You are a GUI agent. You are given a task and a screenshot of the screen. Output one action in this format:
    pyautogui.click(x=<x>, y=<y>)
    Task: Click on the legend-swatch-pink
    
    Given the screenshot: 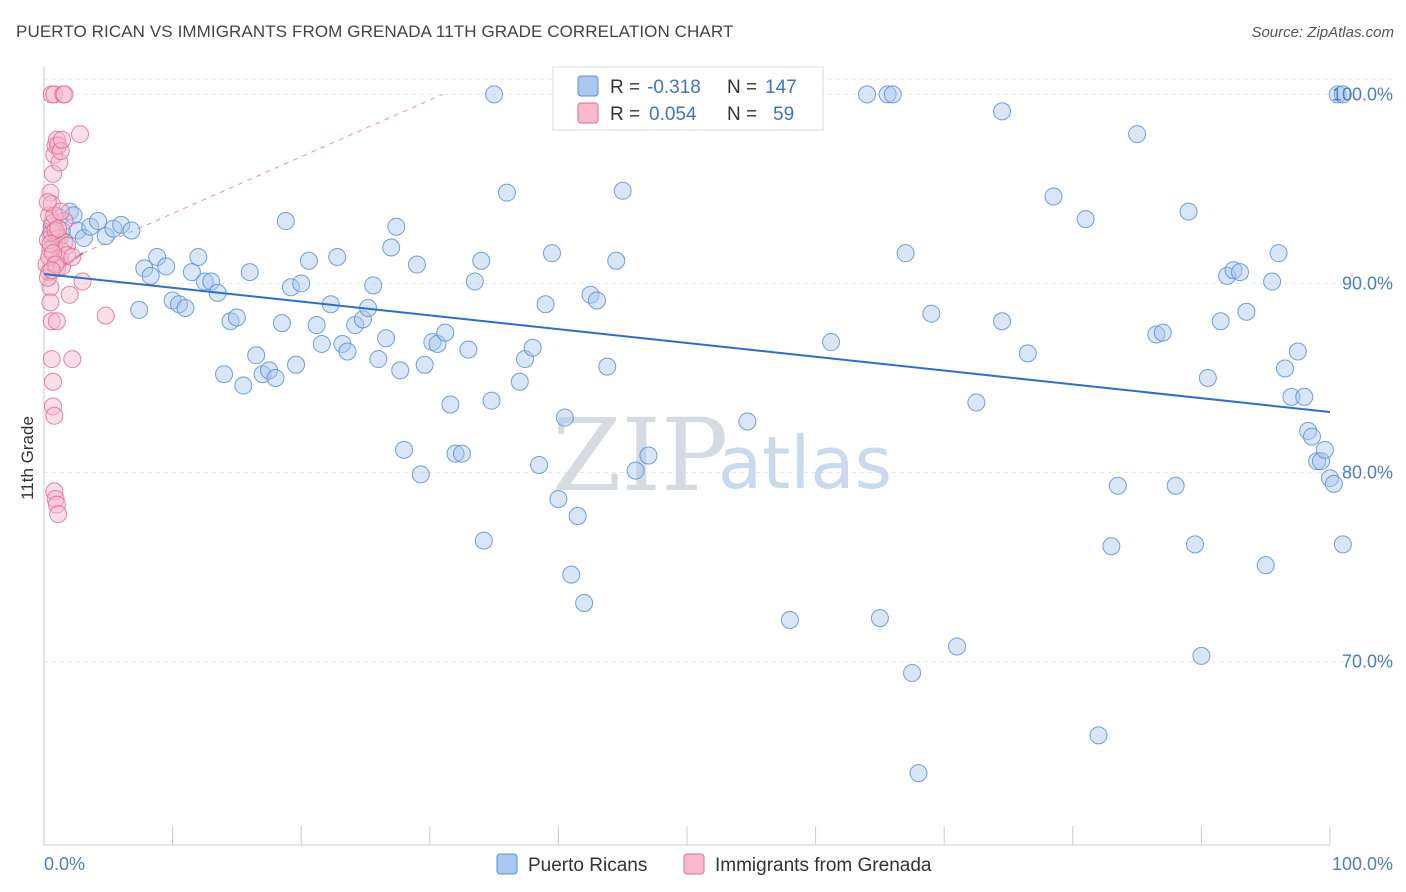 What is the action you would take?
    pyautogui.click(x=588, y=113)
    